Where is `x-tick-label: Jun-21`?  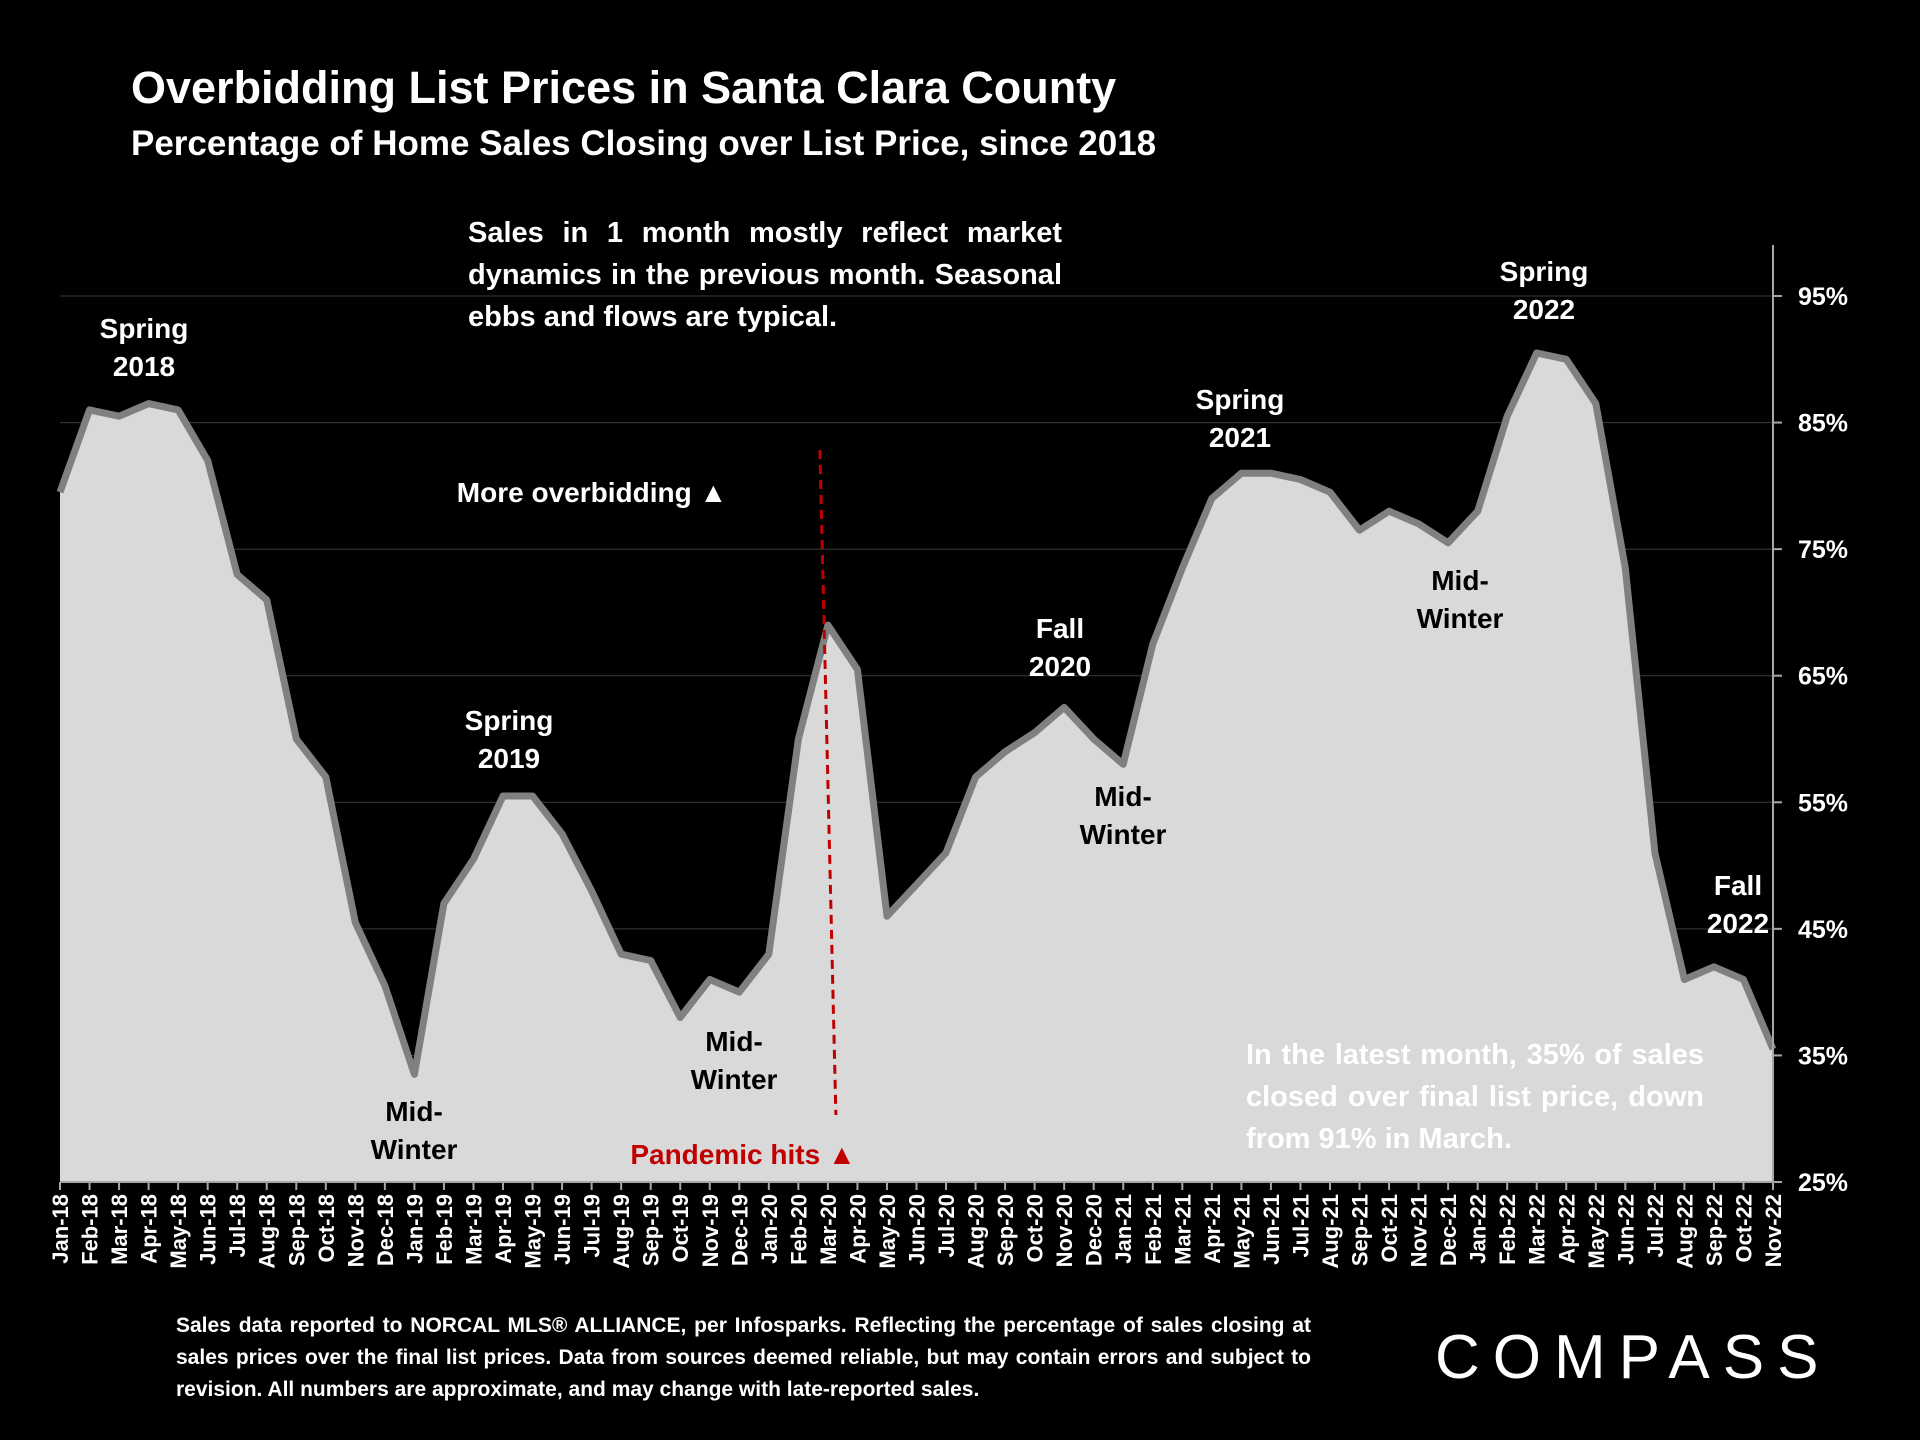 x-tick-label: Jun-21 is located at coordinates (1271, 1229).